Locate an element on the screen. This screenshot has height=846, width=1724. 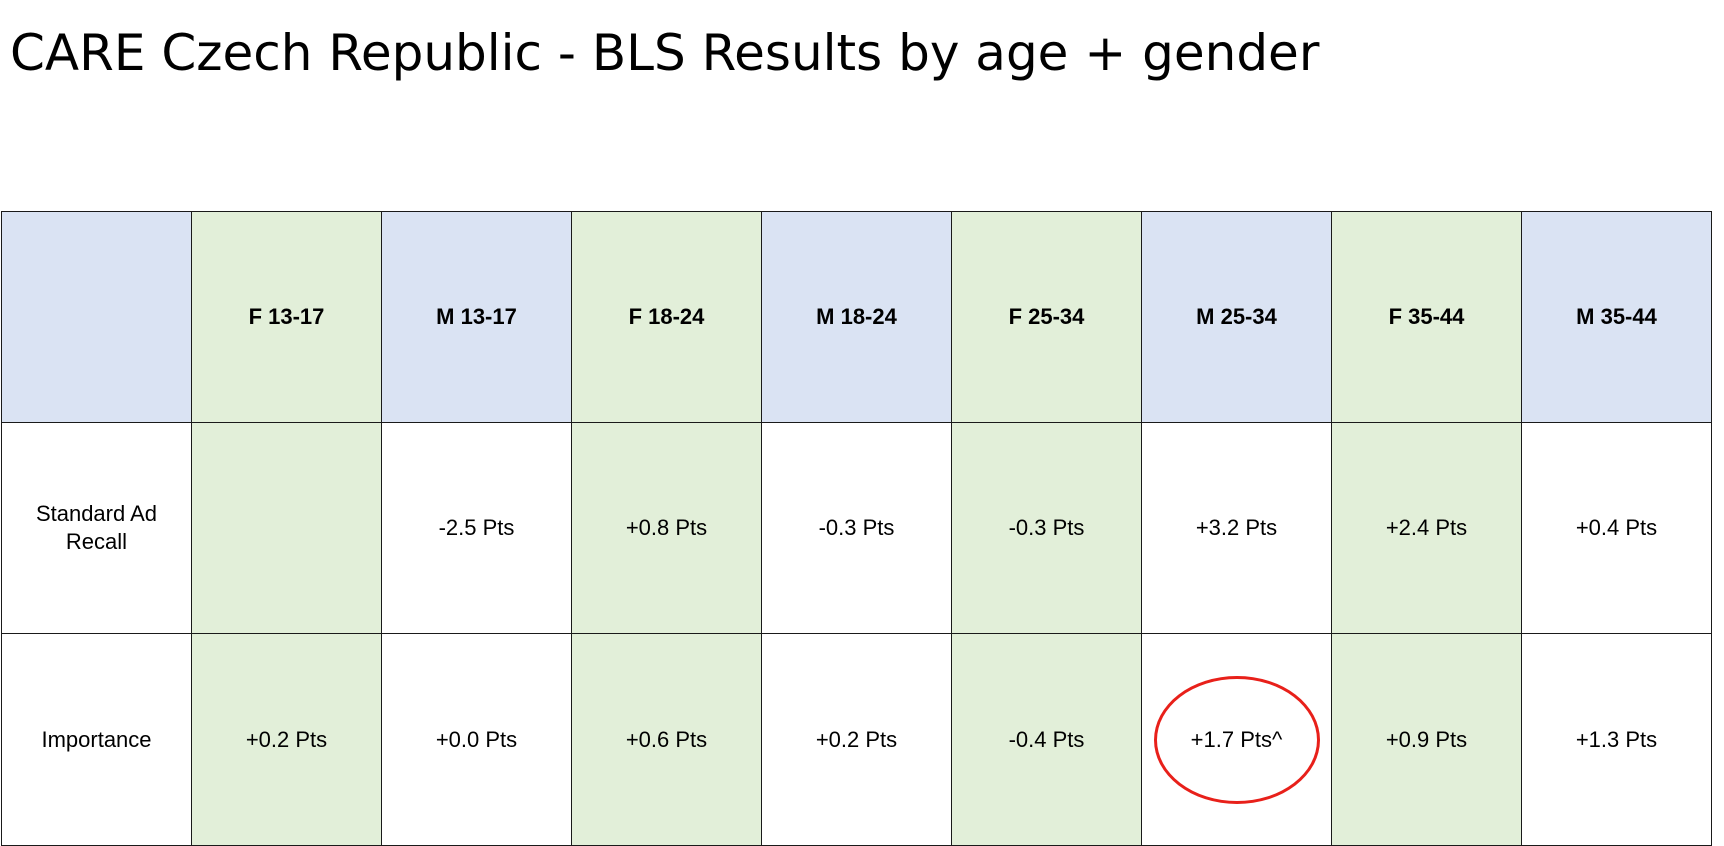
row-label: Importance is located at coordinates (96, 739).